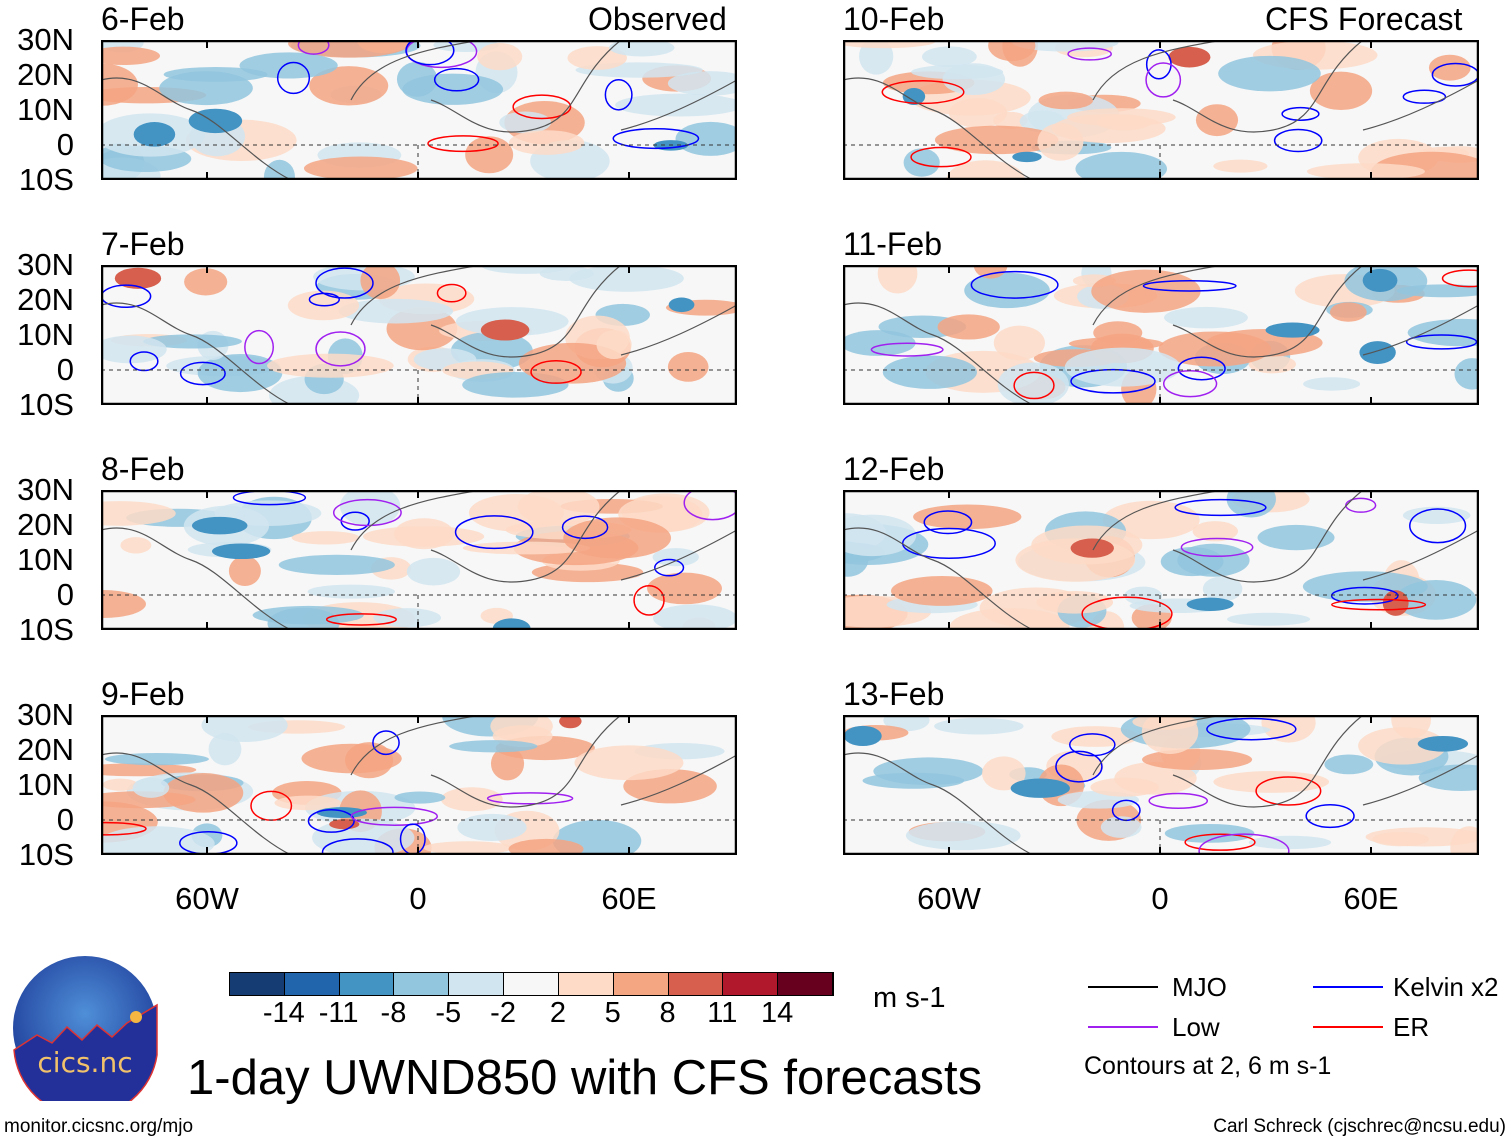 This screenshot has width=1510, height=1142. What do you see at coordinates (1446, 987) in the screenshot?
I see `legend-label-kelvin: Kelvin x2` at bounding box center [1446, 987].